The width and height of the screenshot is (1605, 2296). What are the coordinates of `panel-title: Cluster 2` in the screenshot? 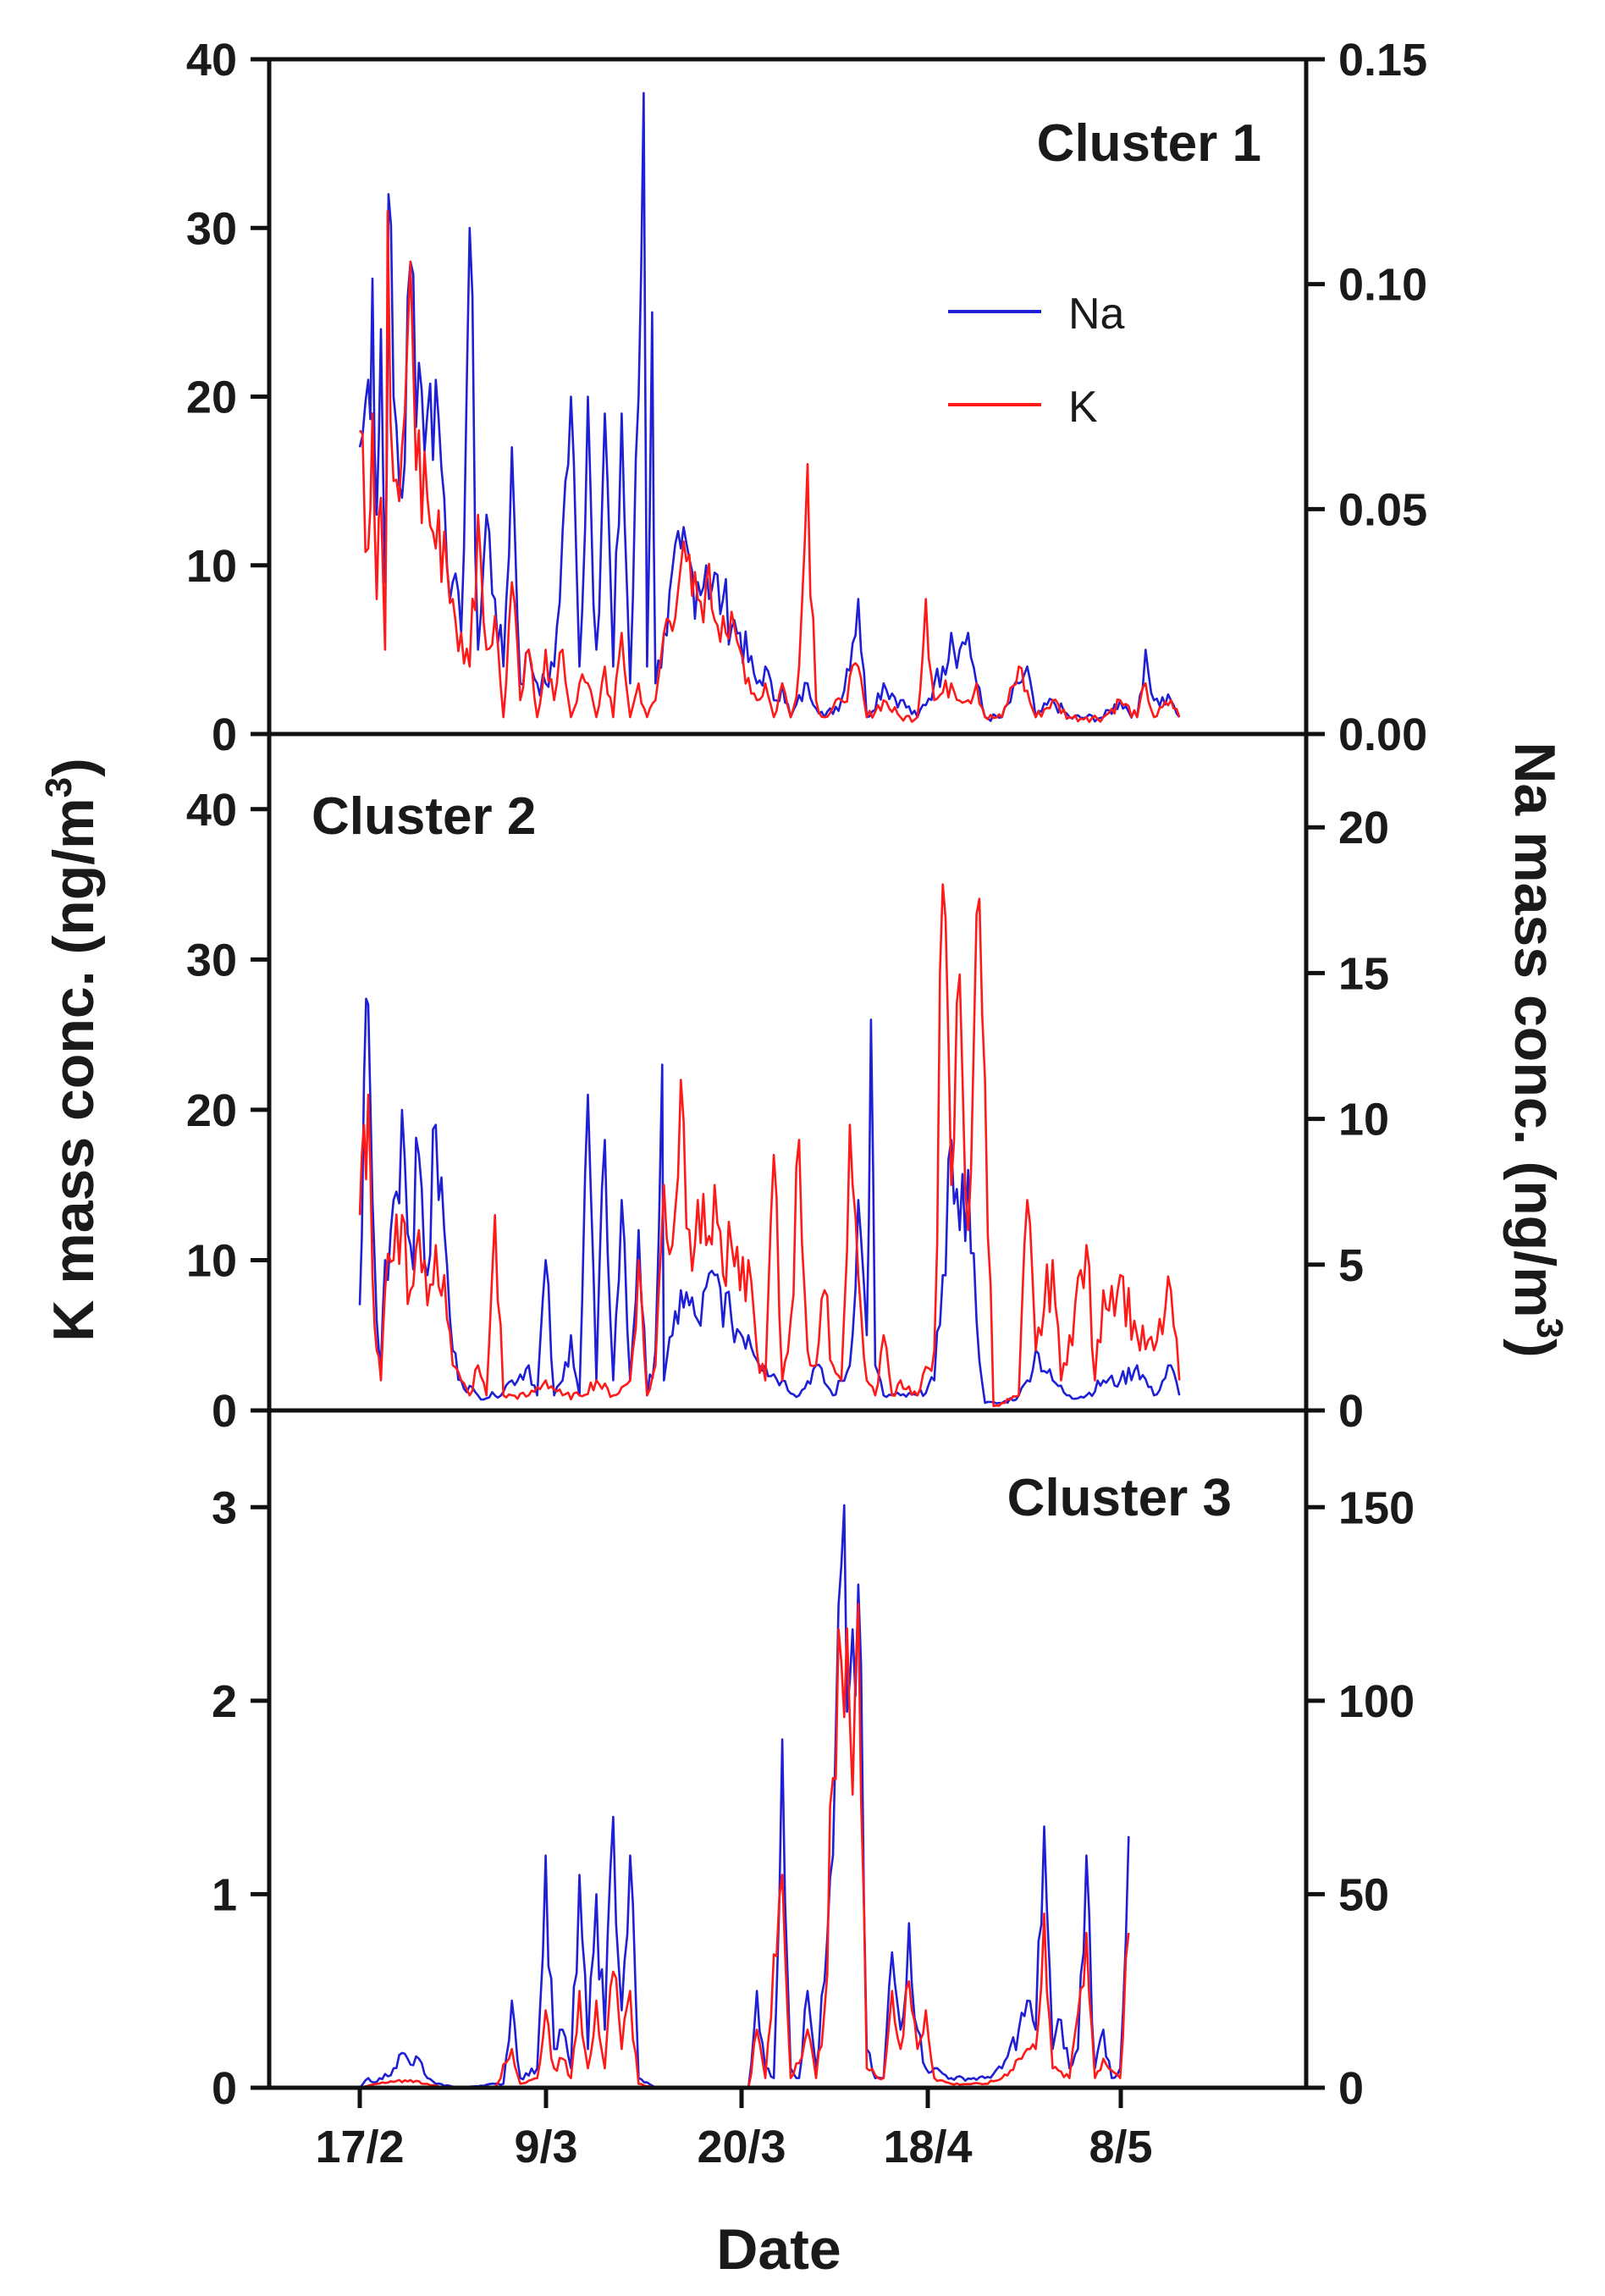 It's located at (424, 816).